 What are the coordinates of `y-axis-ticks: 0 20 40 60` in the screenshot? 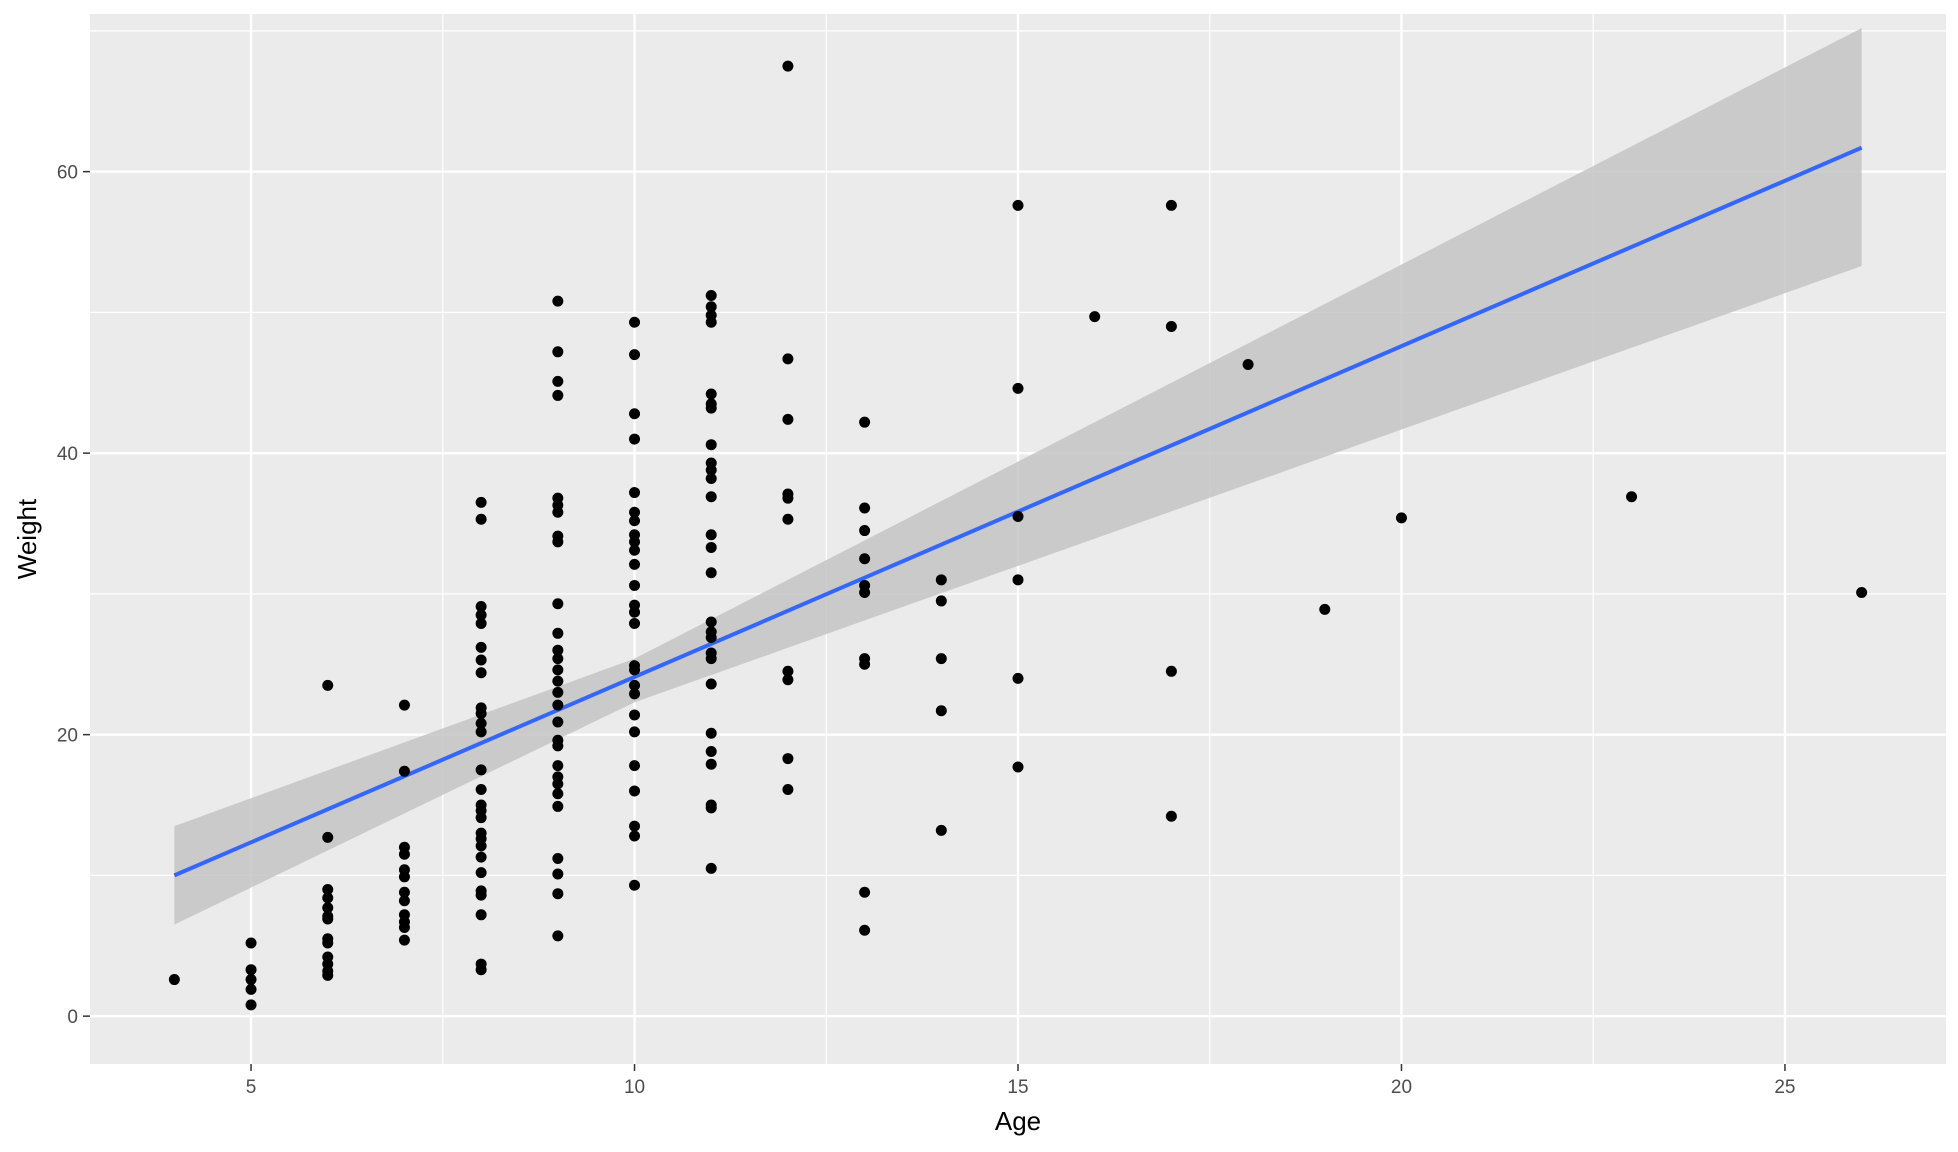 It's located at (73, 595).